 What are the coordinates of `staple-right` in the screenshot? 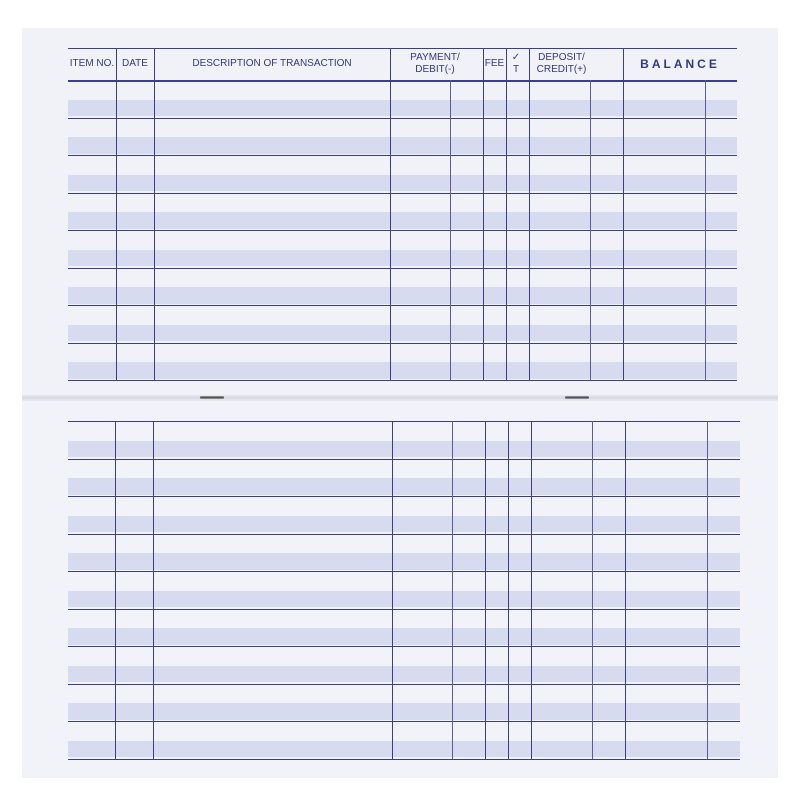 It's located at (577, 397).